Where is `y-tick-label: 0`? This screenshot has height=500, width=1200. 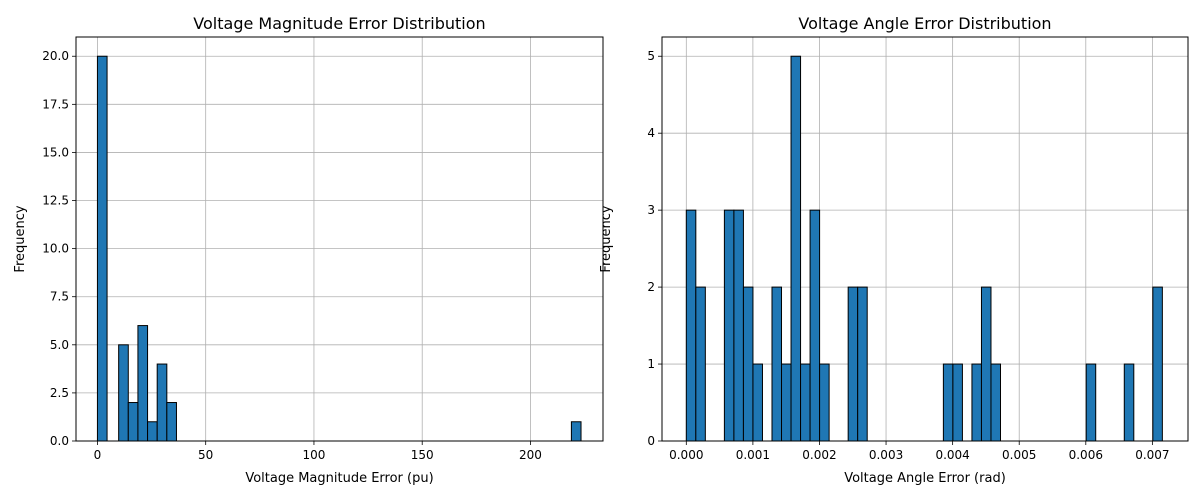 y-tick-label: 0 is located at coordinates (651, 441).